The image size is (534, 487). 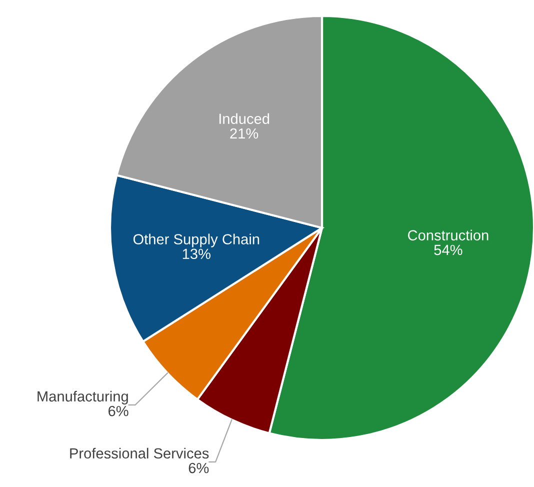 I want to click on slice-label: Induced, so click(x=244, y=118).